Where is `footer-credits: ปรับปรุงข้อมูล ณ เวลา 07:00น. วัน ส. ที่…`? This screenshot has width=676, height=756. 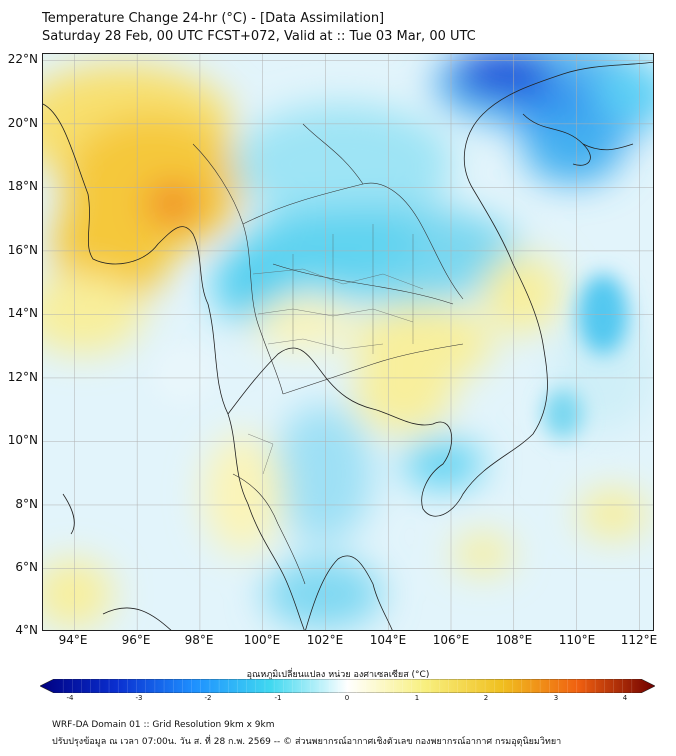 footer-credits: ปรับปรุงข้อมูล ณ เวลา 07:00น. วัน ส. ที่… is located at coordinates (307, 742).